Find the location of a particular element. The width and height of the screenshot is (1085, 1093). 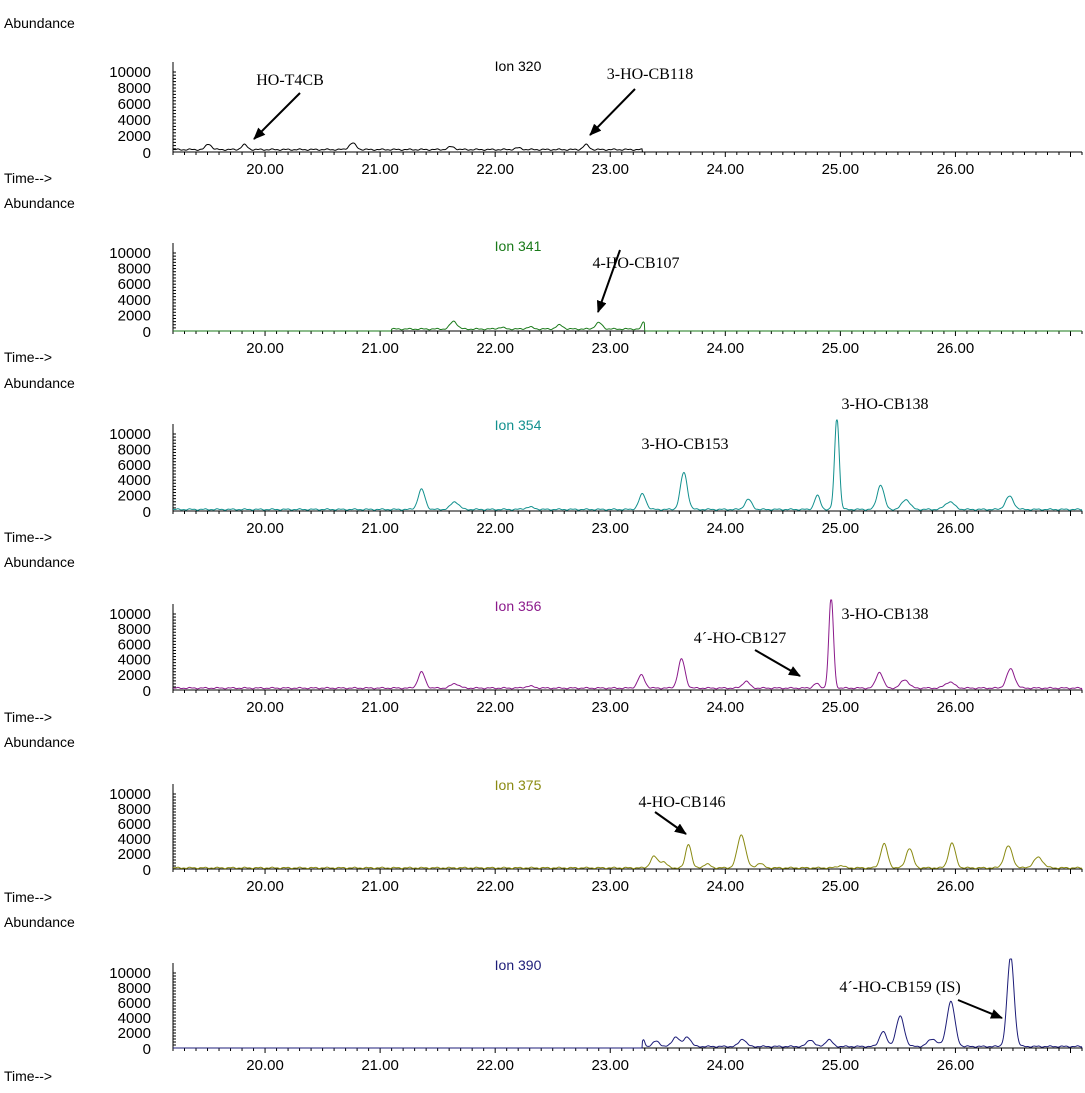

ion-label: Ion 341 is located at coordinates (518, 246).